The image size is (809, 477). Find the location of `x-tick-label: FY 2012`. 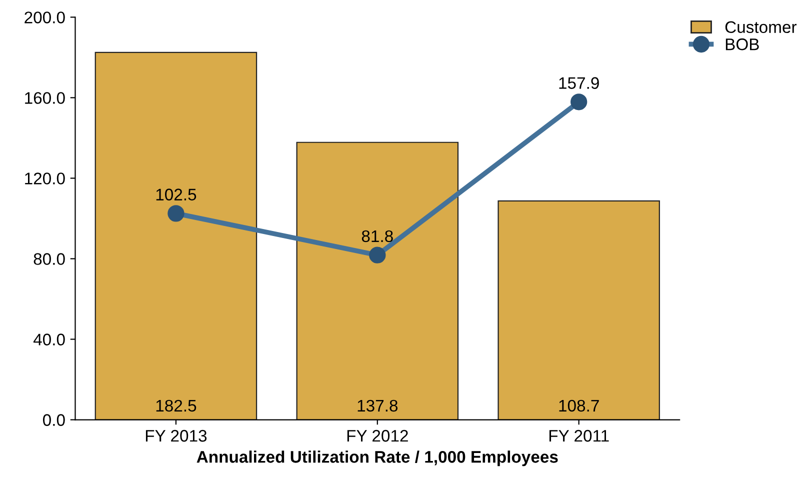

x-tick-label: FY 2012 is located at coordinates (377, 436).